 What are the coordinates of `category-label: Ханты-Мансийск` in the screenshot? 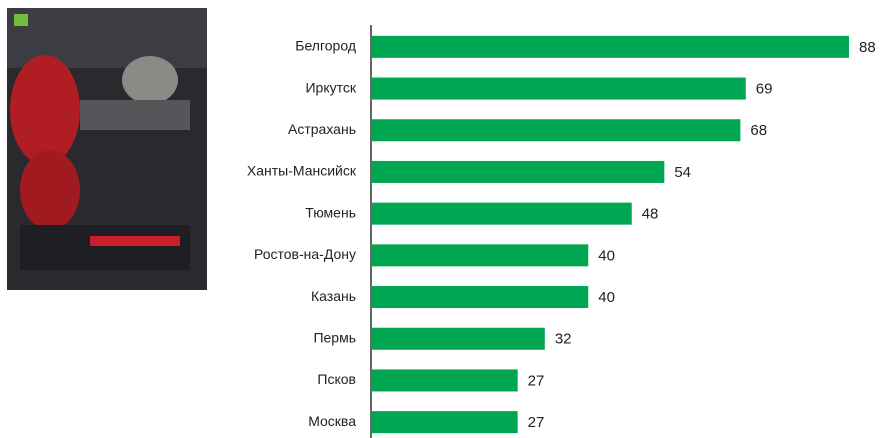 It's located at (302, 171).